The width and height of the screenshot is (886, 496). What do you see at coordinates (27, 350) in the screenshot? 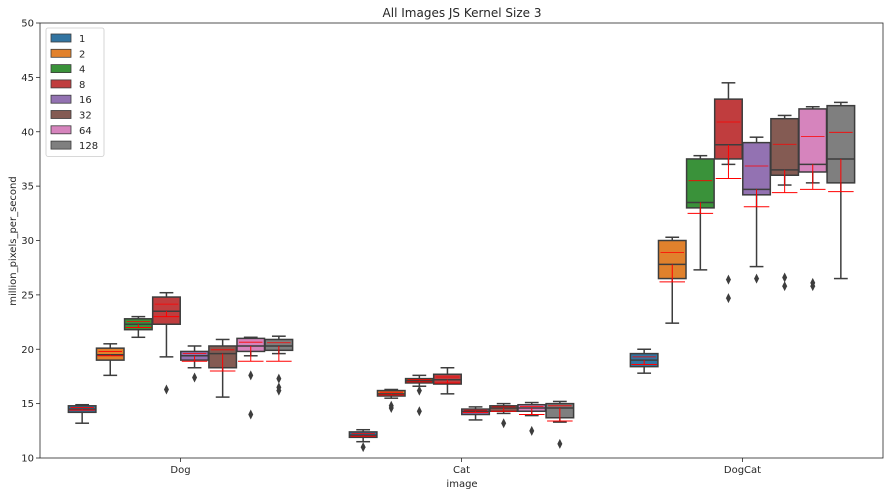
I see `y-tick-label: 20` at bounding box center [27, 350].